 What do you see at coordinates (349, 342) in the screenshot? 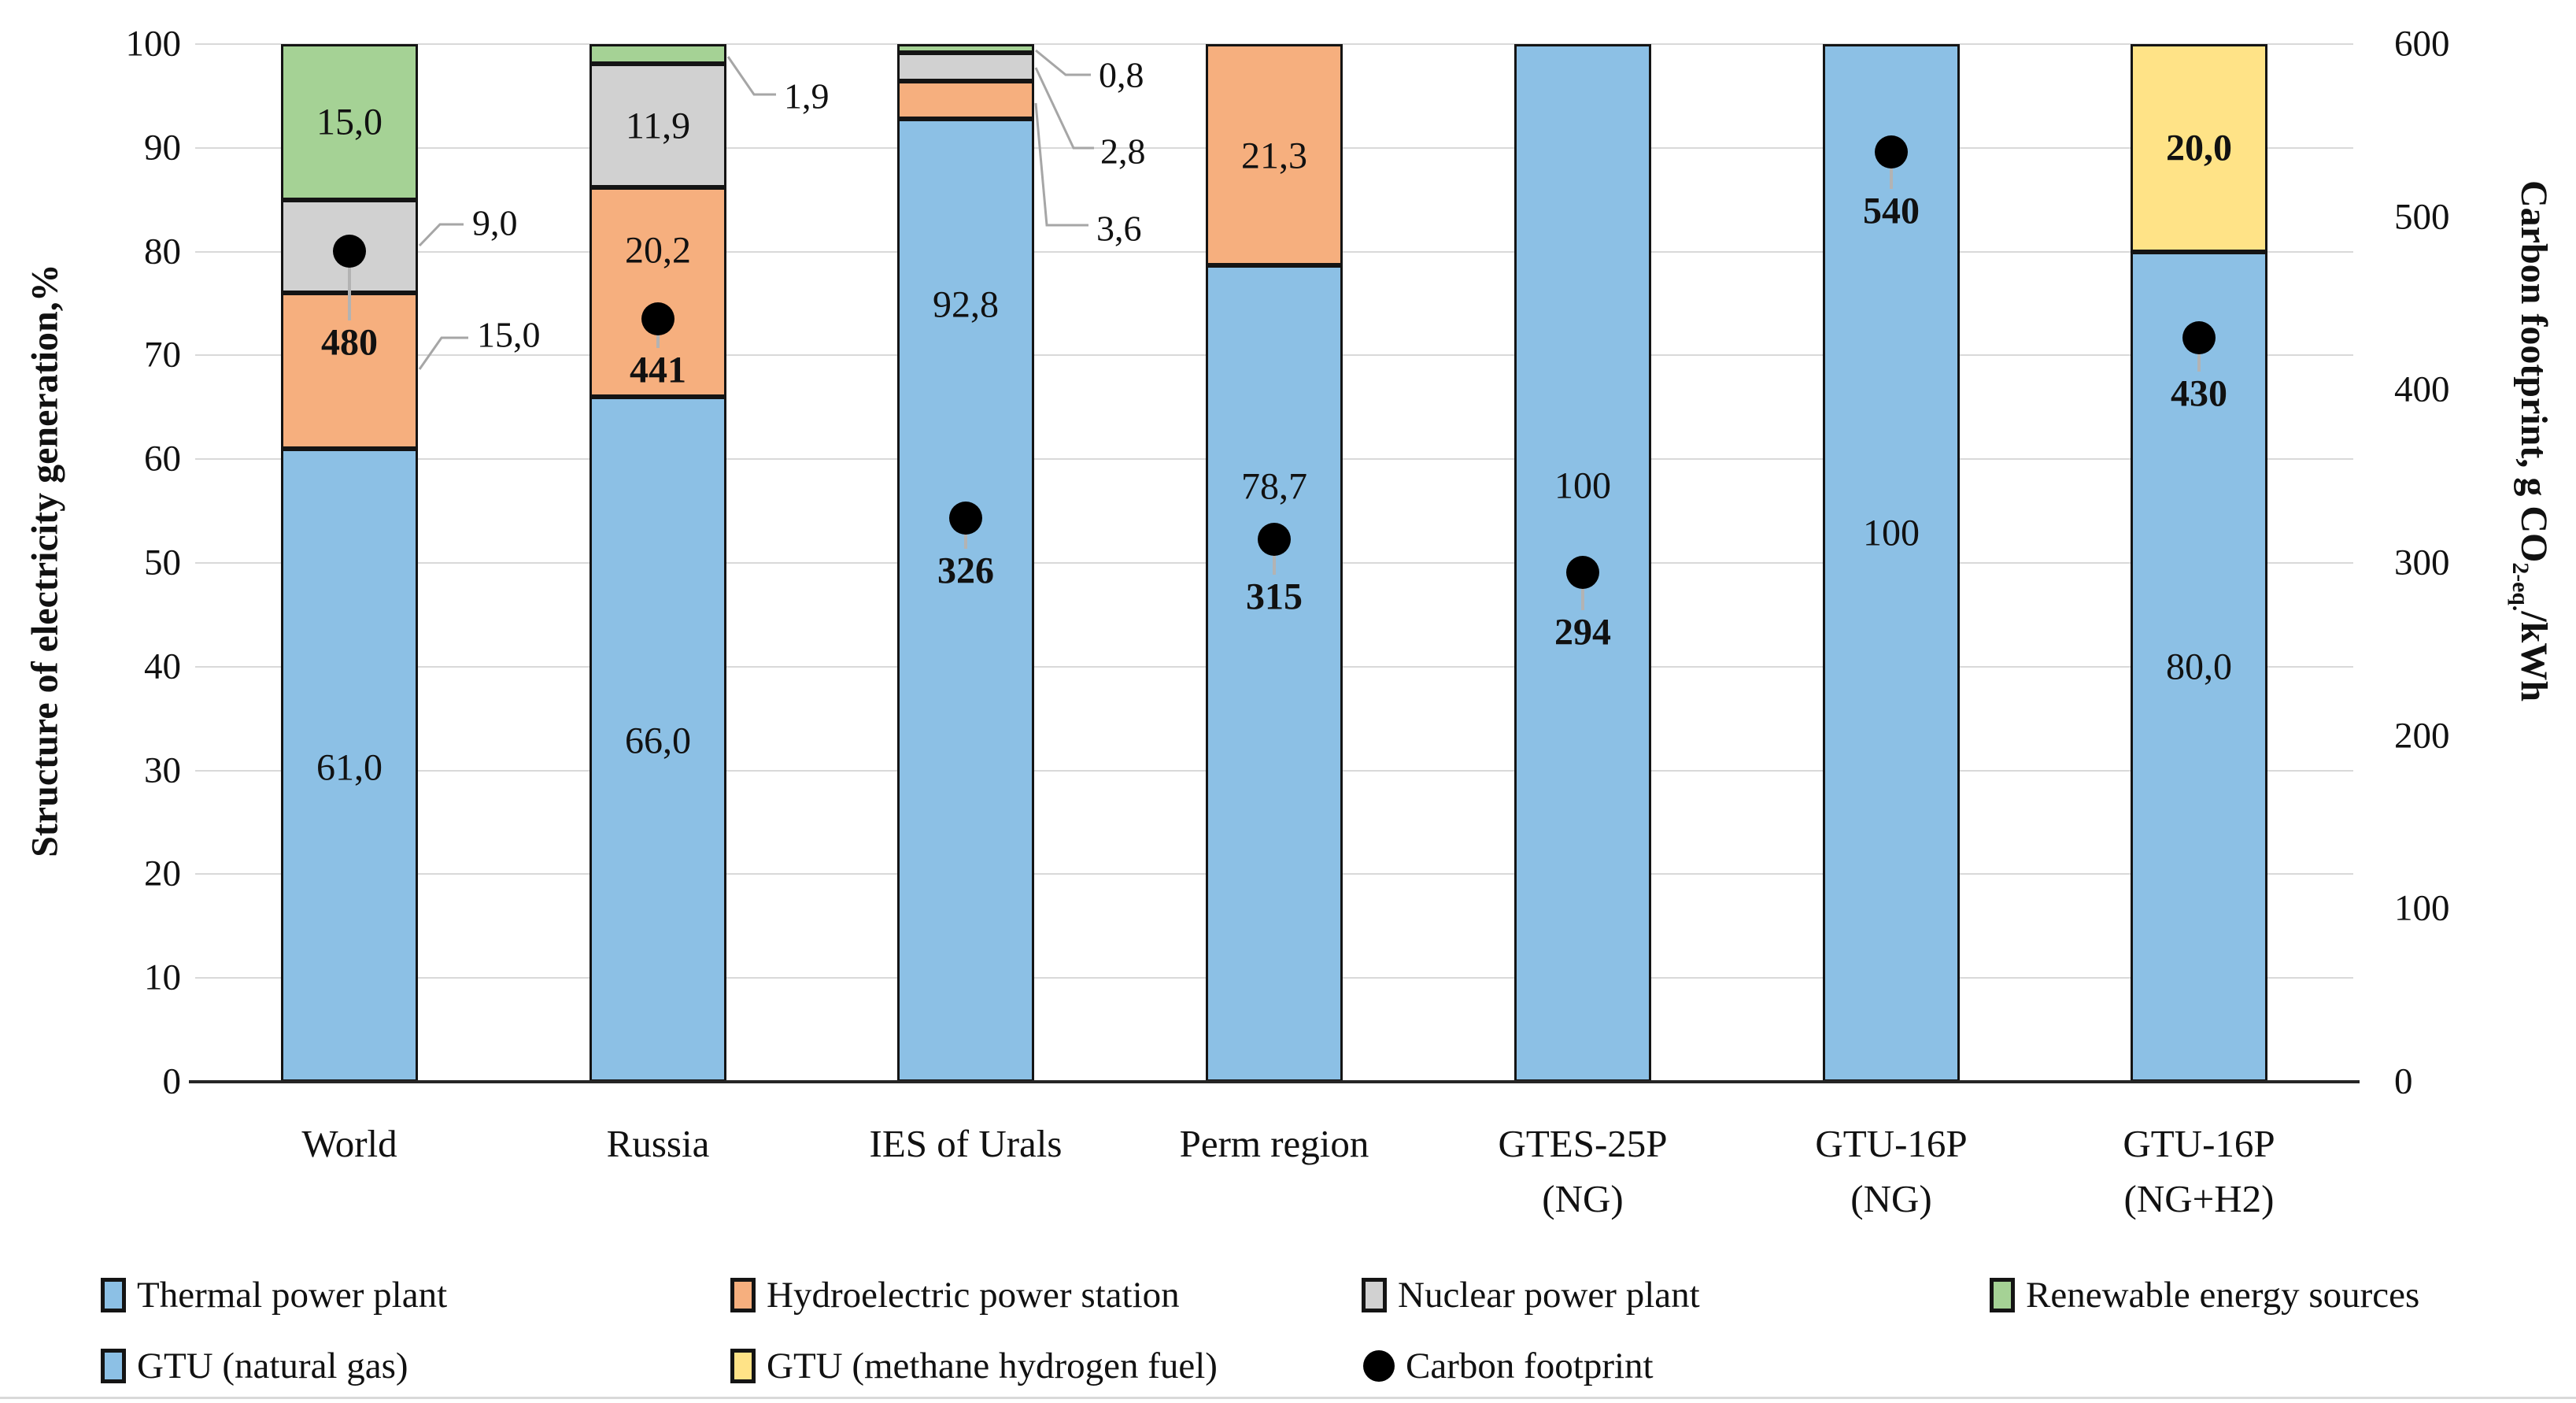
I see `carbon-footprint-value-label: 480` at bounding box center [349, 342].